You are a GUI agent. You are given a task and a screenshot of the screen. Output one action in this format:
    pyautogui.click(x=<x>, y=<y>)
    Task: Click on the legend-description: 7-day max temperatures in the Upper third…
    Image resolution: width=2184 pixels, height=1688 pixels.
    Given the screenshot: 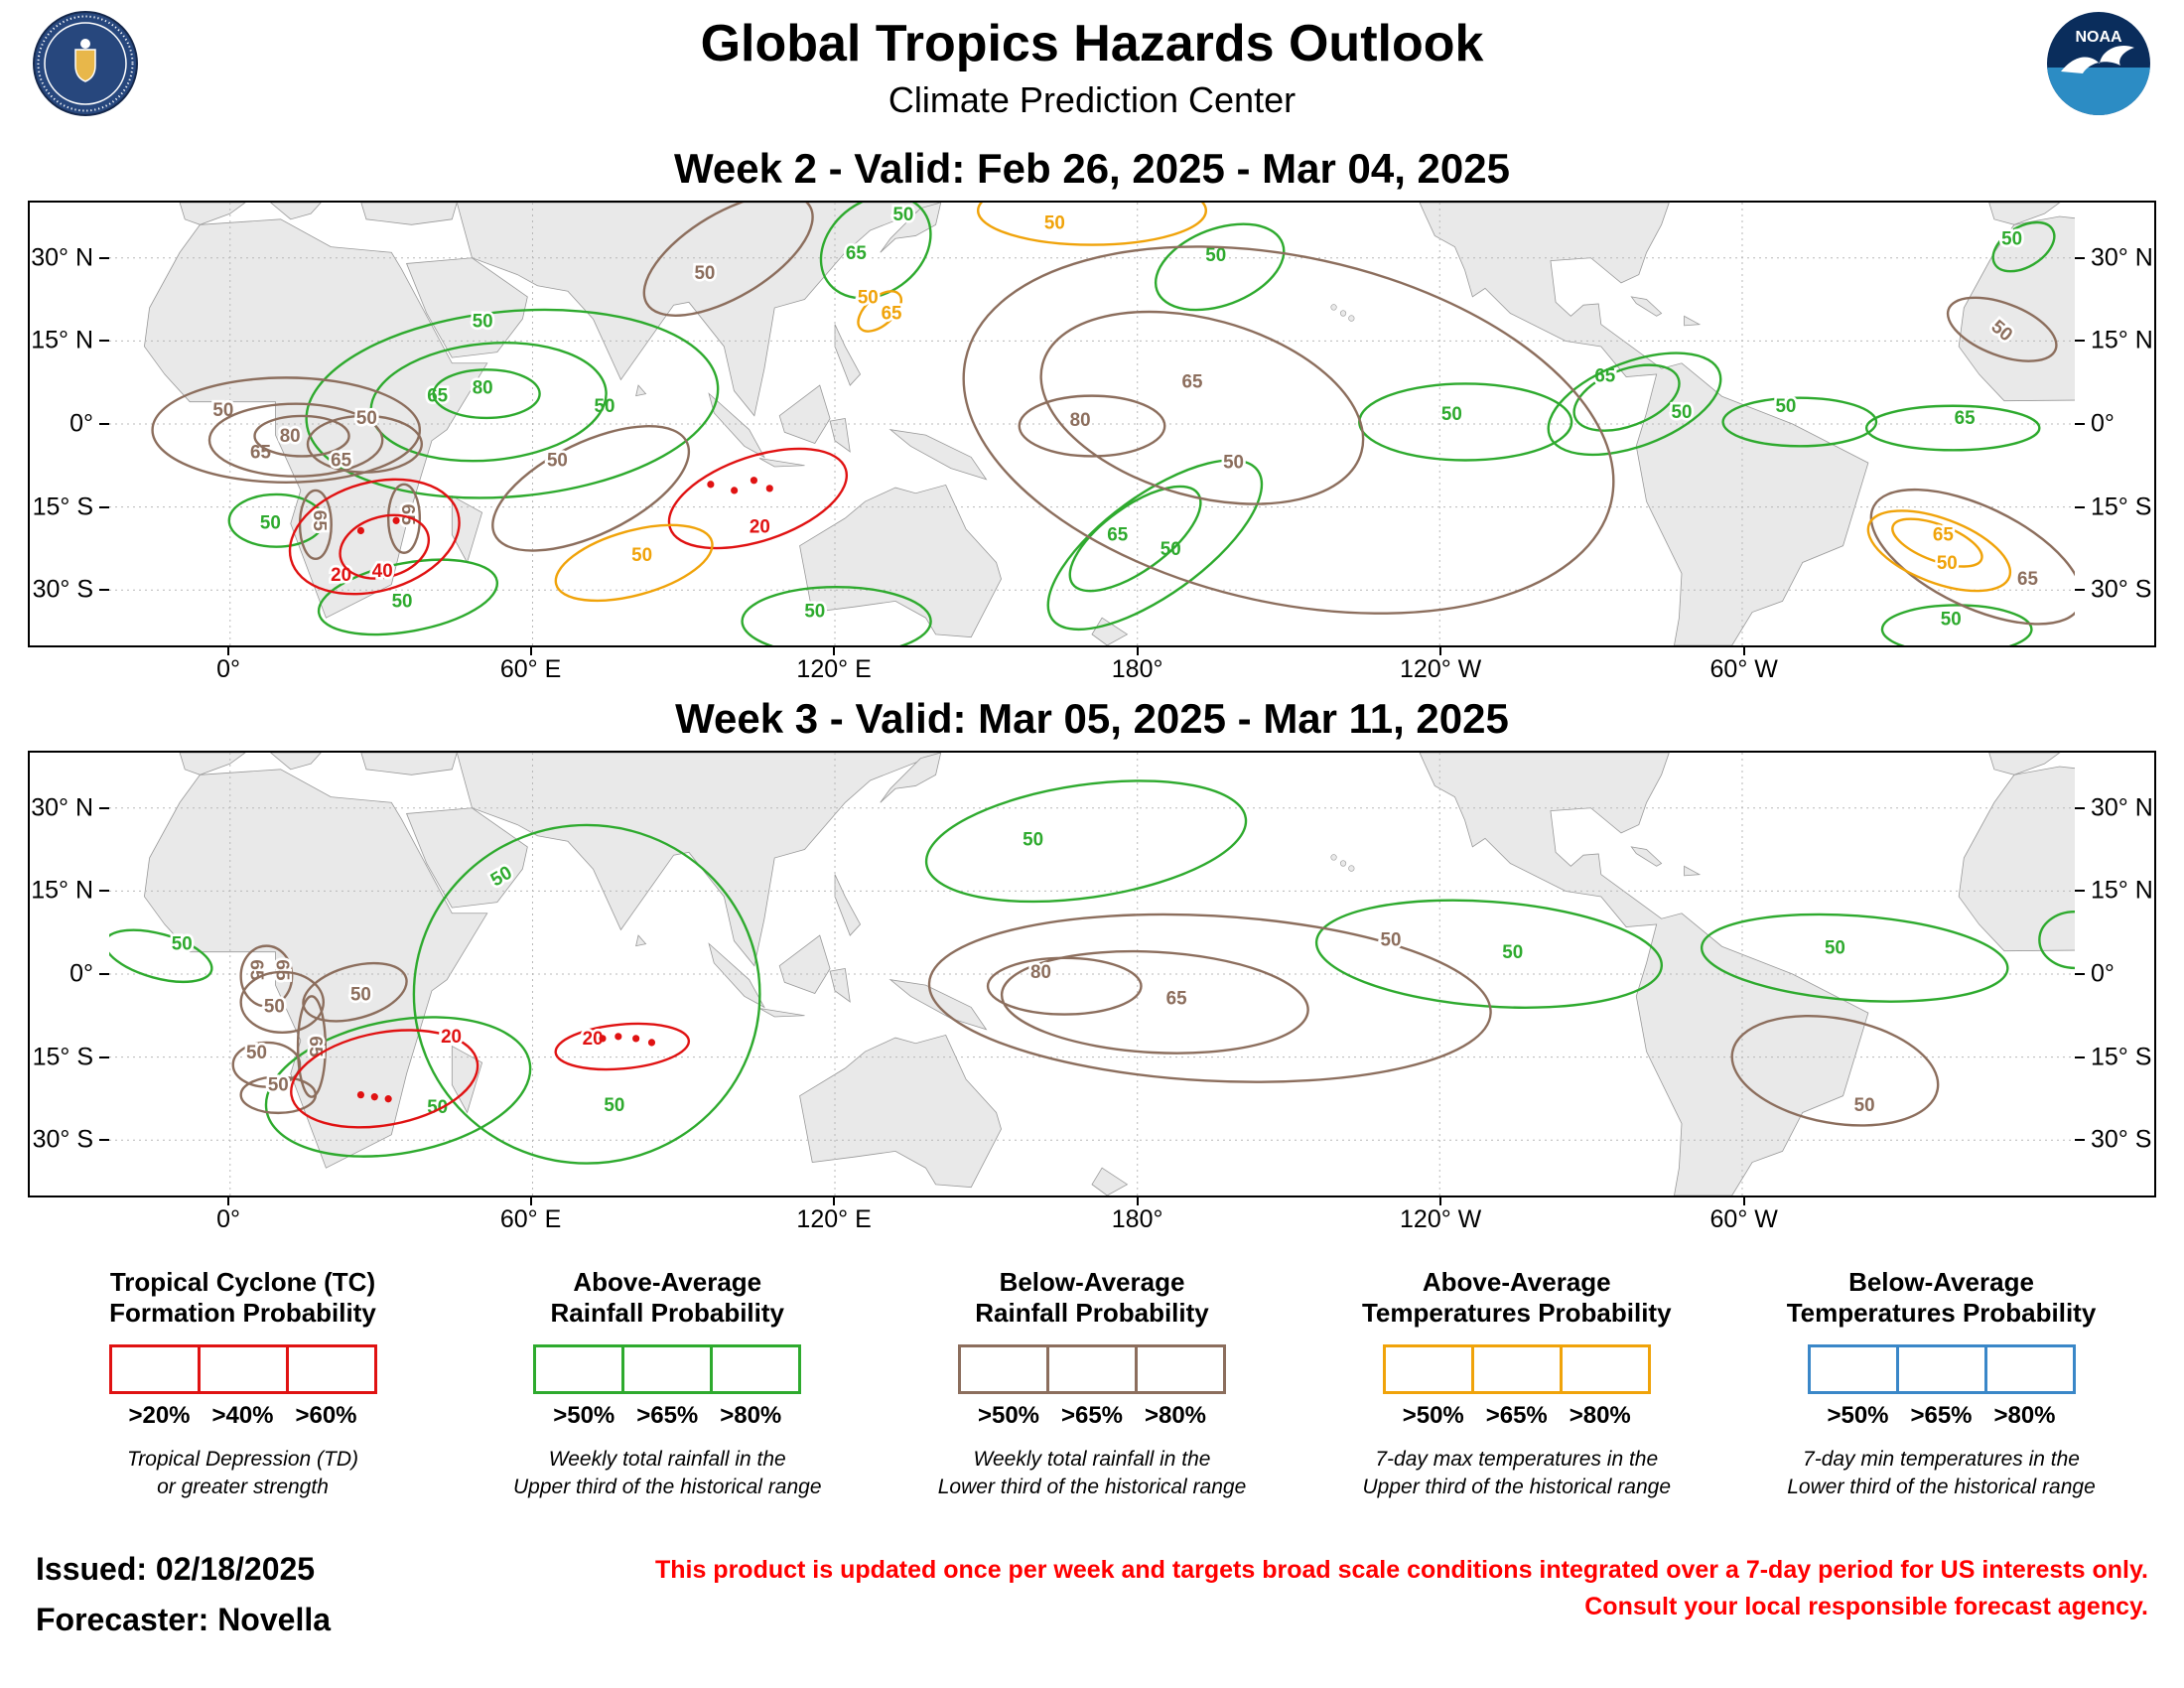 What is the action you would take?
    pyautogui.click(x=1516, y=1473)
    